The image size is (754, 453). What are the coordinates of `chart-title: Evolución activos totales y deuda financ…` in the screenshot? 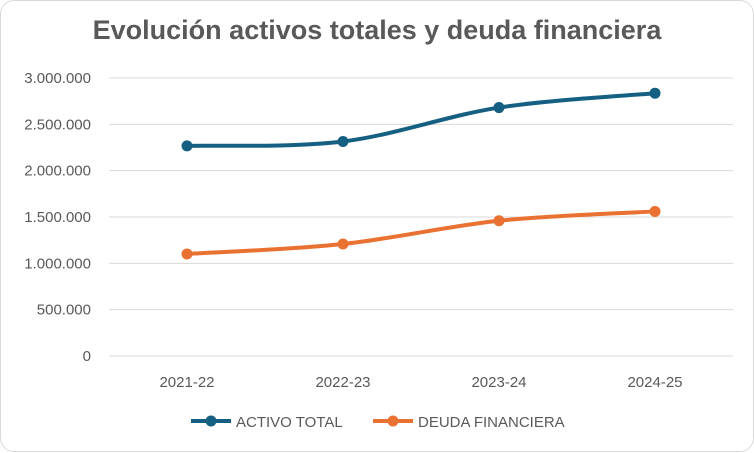 It's located at (377, 30).